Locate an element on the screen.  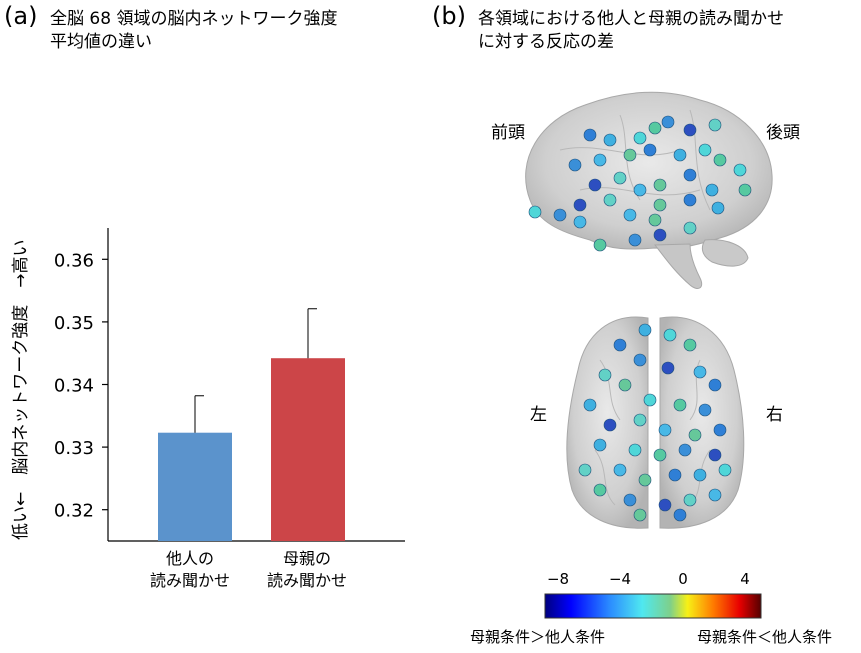
y-tick-label: 0.33 is located at coordinates (74, 448).